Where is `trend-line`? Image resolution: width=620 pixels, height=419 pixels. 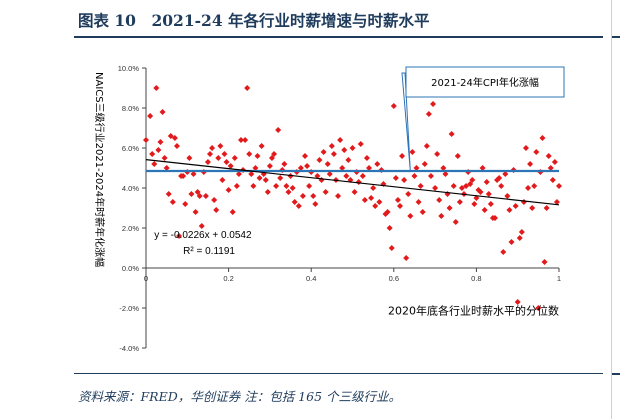 trend-line is located at coordinates (352, 182).